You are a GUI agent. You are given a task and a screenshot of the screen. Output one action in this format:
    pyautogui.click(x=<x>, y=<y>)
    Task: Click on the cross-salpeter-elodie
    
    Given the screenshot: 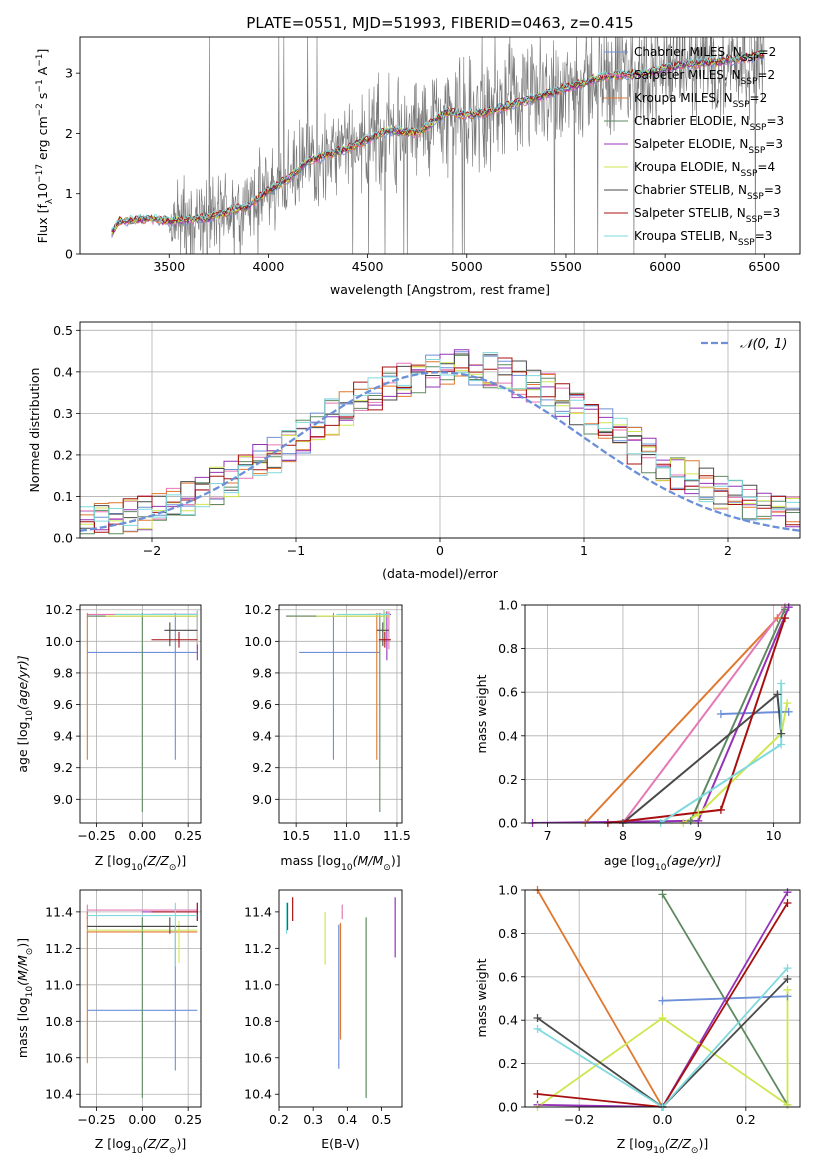 What is the action you would take?
    pyautogui.click(x=174, y=636)
    